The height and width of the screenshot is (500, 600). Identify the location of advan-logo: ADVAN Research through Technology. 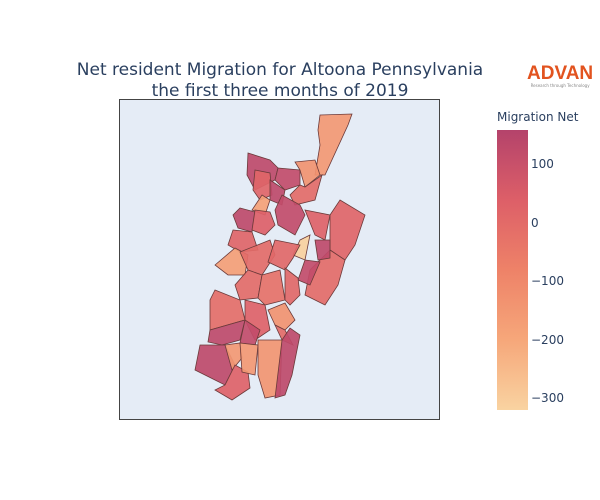
(560, 76).